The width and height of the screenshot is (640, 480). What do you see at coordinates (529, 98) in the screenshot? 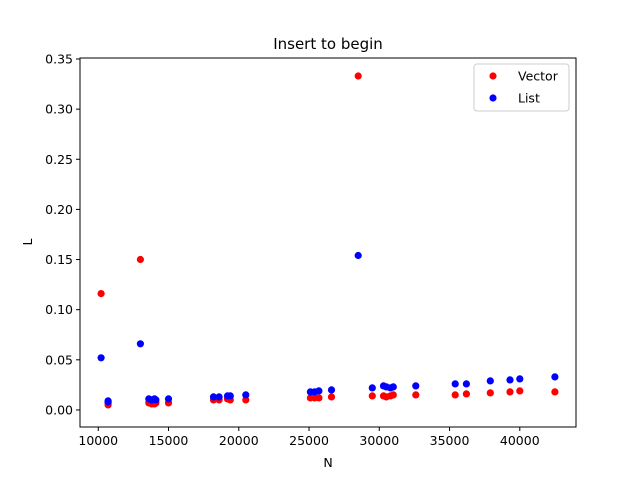
I see `legend-label-list: List` at bounding box center [529, 98].